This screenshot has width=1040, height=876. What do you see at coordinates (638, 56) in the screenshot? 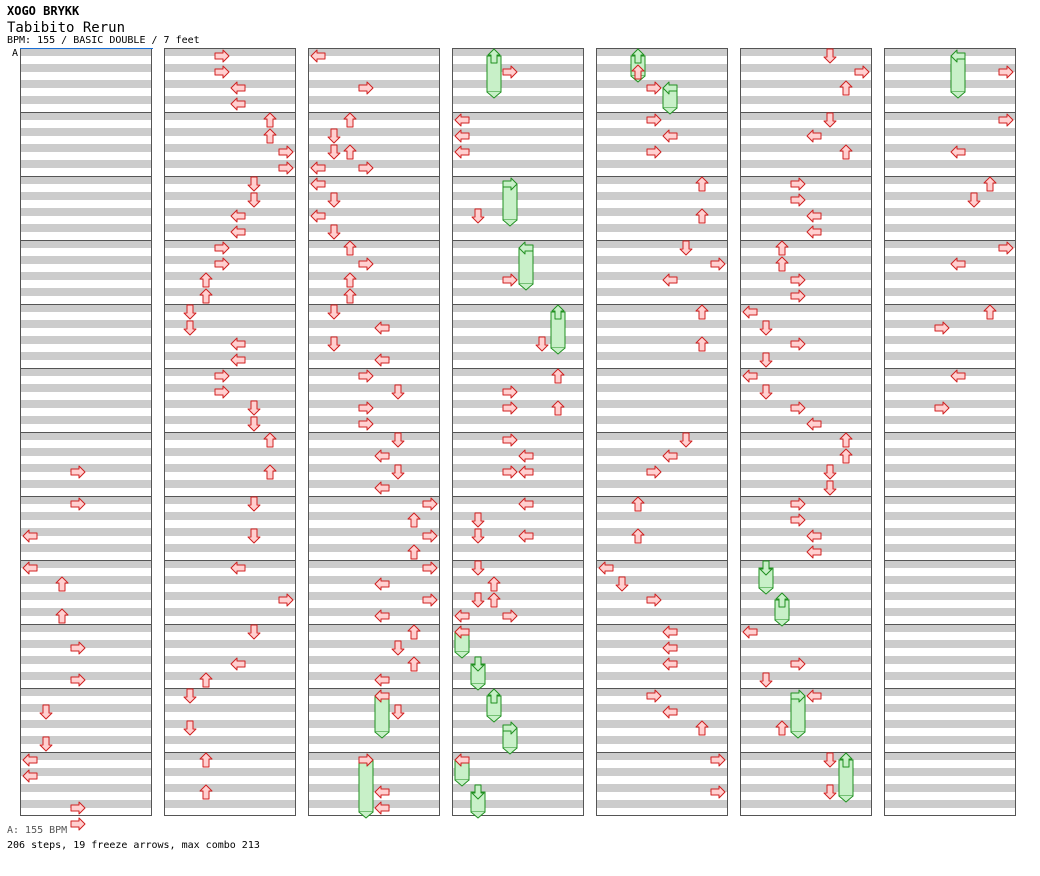
I see `freeze-arrow-icon-shape` at bounding box center [638, 56].